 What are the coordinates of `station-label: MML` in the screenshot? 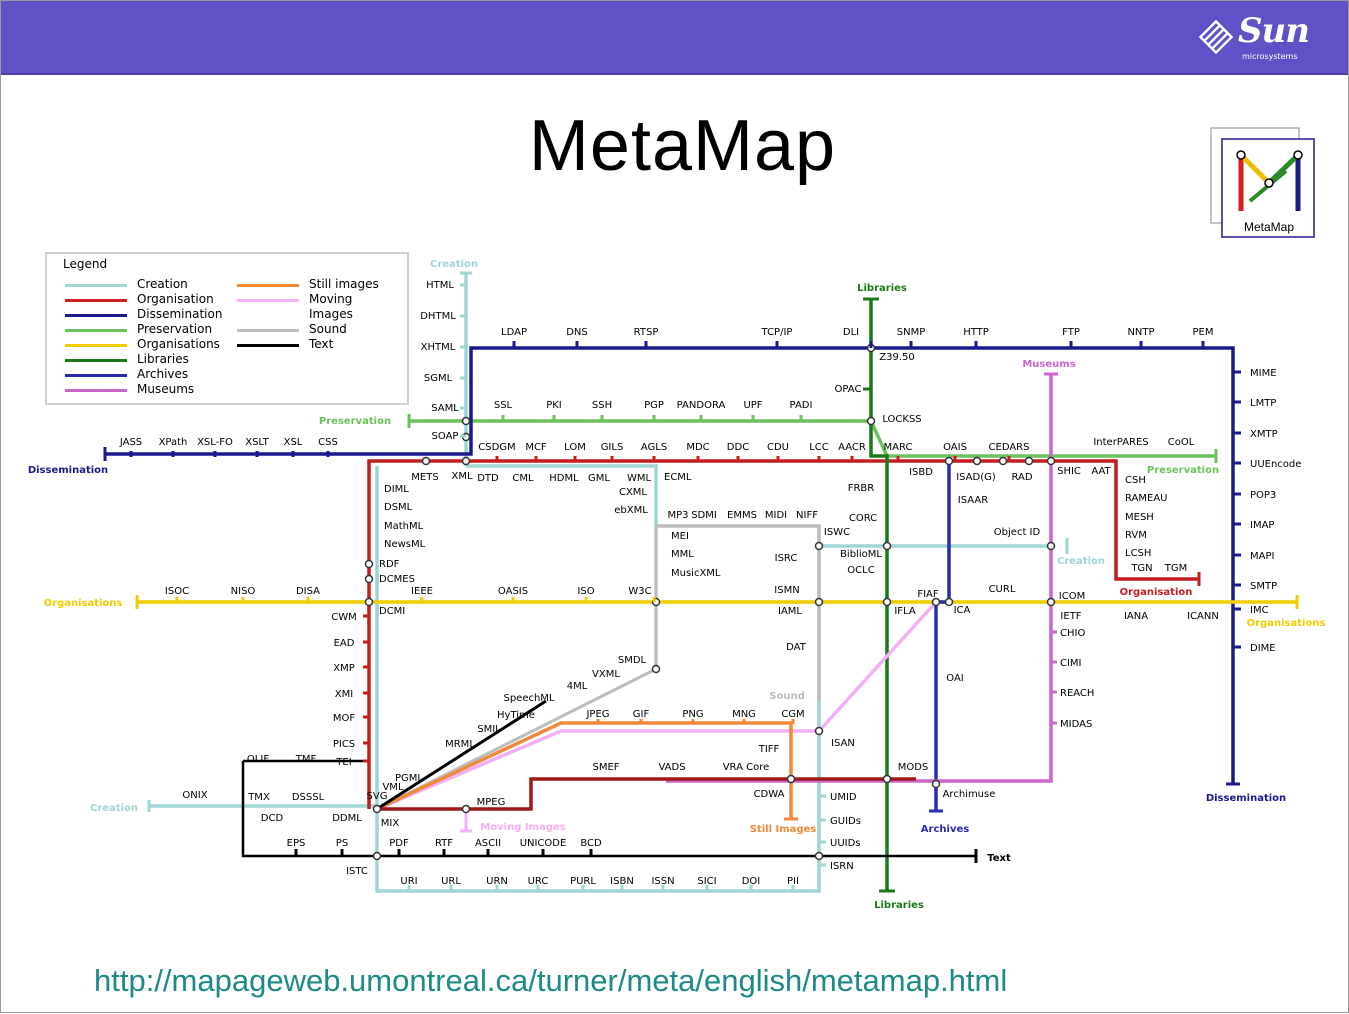 It's located at (682, 554).